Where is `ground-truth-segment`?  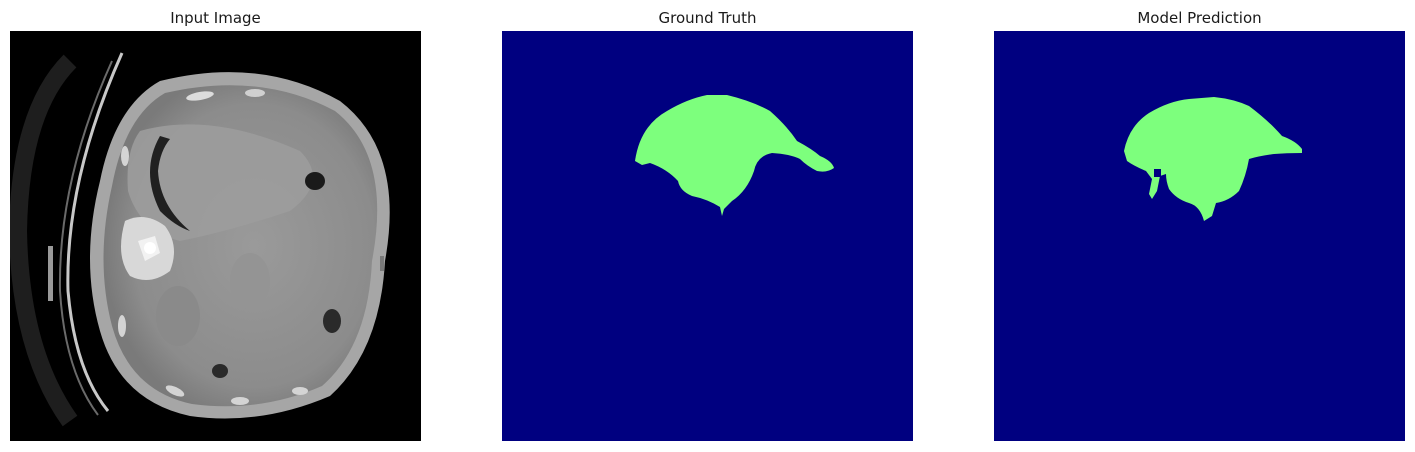
ground-truth-segment is located at coordinates (734, 155).